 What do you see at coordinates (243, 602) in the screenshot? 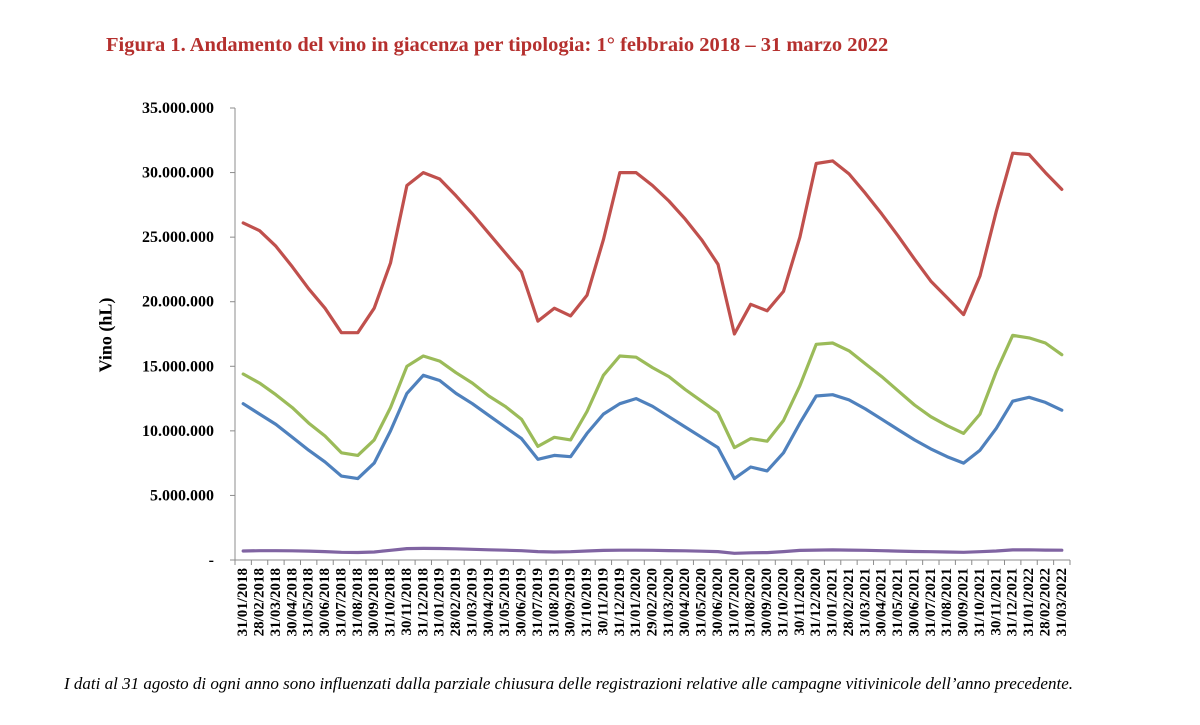
I see `x-tick-label: 31/01/2018` at bounding box center [243, 602].